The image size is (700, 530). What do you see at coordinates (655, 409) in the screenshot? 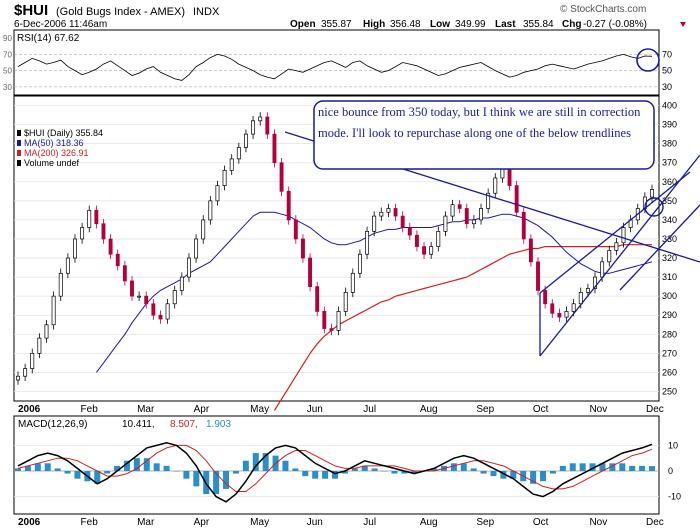
I see `x-label: Dec` at bounding box center [655, 409].